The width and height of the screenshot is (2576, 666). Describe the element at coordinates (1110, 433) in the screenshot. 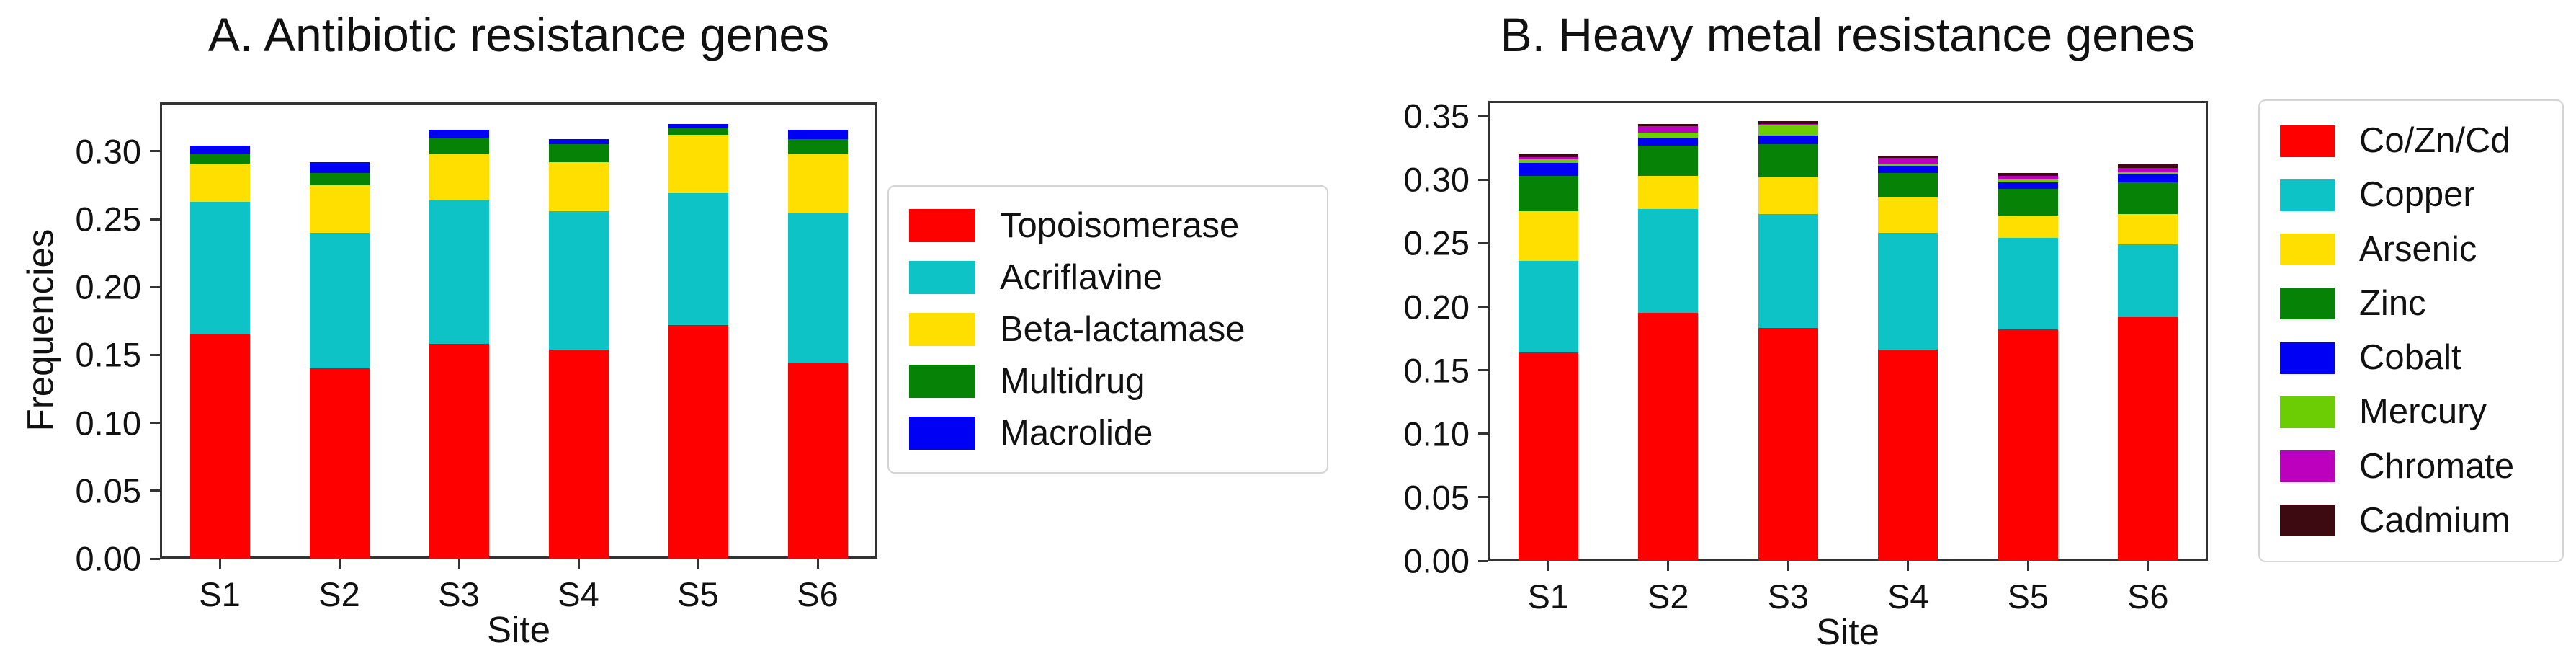

I see `legend-item: Macrolide` at that location.